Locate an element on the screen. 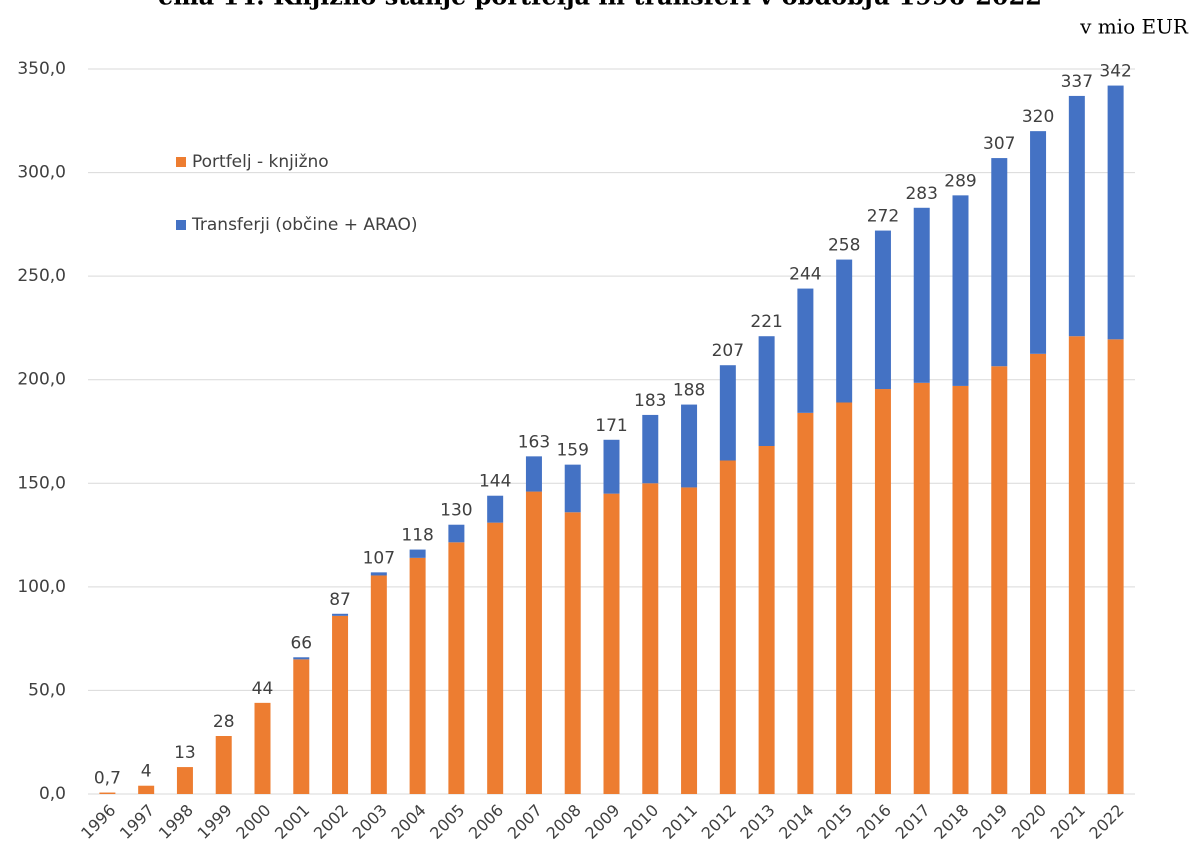 This screenshot has height=859, width=1192. x-tick-label: 1999 is located at coordinates (215, 822).